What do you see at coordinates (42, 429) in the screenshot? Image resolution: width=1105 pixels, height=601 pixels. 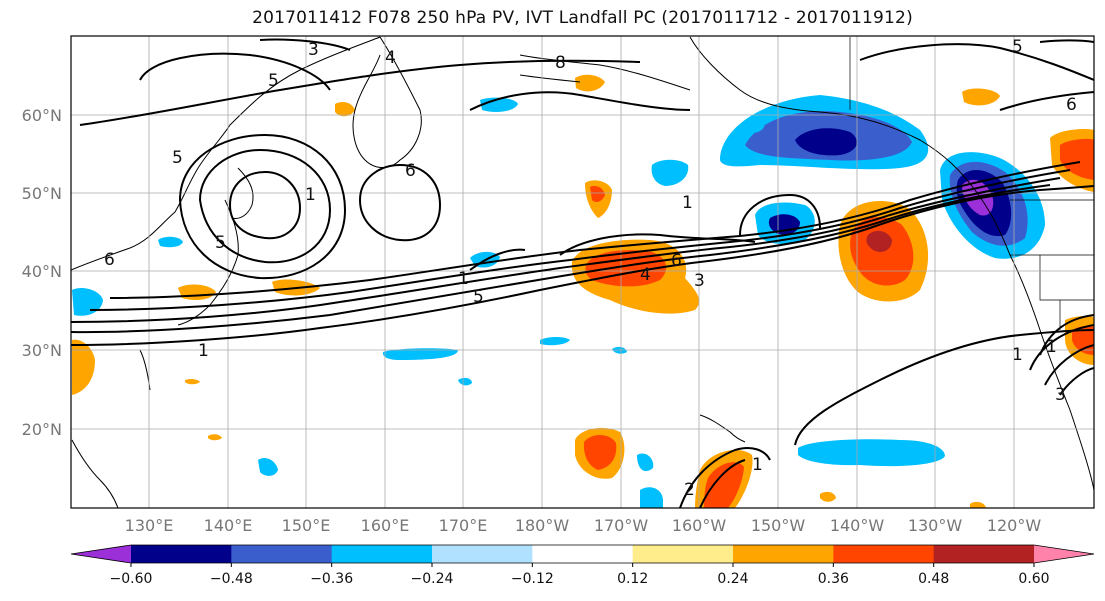 I see `lat-label: 20°N` at bounding box center [42, 429].